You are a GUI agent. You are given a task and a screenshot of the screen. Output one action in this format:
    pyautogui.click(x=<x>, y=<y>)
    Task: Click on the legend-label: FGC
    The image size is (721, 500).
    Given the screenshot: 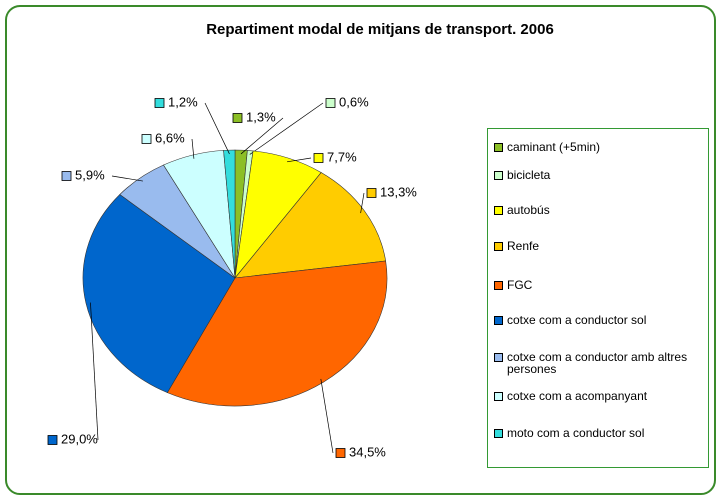 What is the action you would take?
    pyautogui.click(x=520, y=285)
    